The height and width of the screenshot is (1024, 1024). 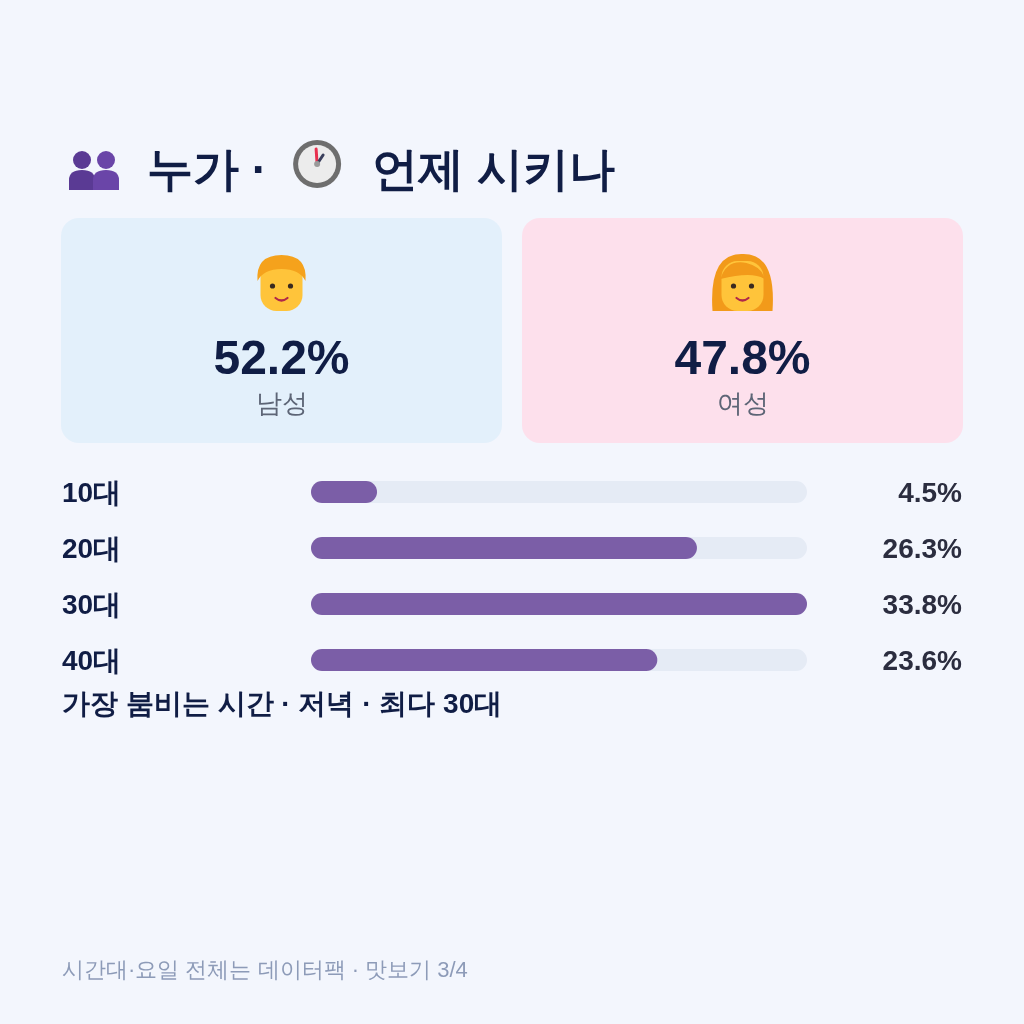 What do you see at coordinates (930, 492) in the screenshot?
I see `data-label: 4.5%` at bounding box center [930, 492].